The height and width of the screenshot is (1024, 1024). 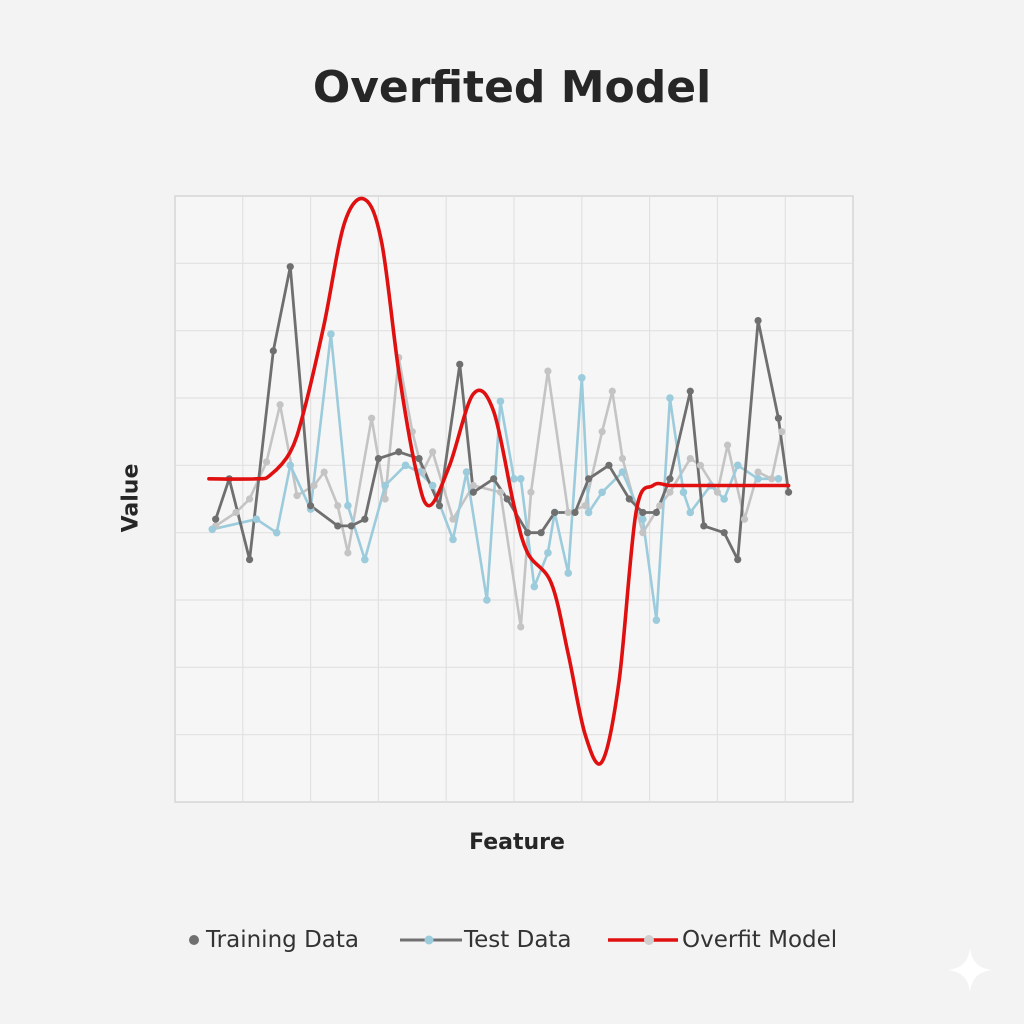 I want to click on legend-item-test: Test Data, so click(x=485, y=940).